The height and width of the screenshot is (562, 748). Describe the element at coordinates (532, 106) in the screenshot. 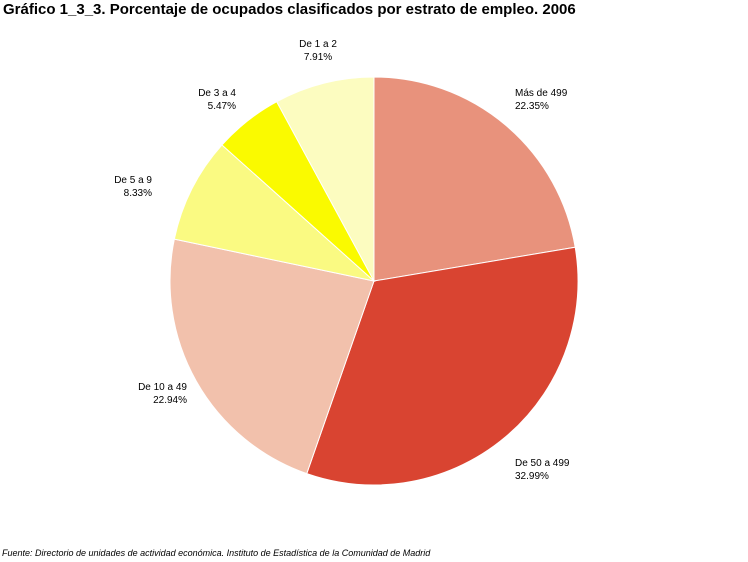

I see `label-mas-de-499-value: 22.35%` at that location.